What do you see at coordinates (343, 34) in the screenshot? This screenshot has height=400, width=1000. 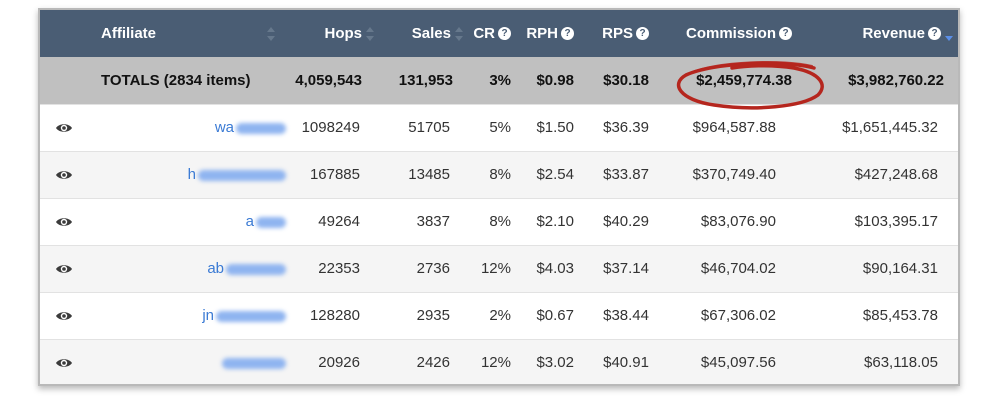 I see `header-hops-label: Hops` at bounding box center [343, 34].